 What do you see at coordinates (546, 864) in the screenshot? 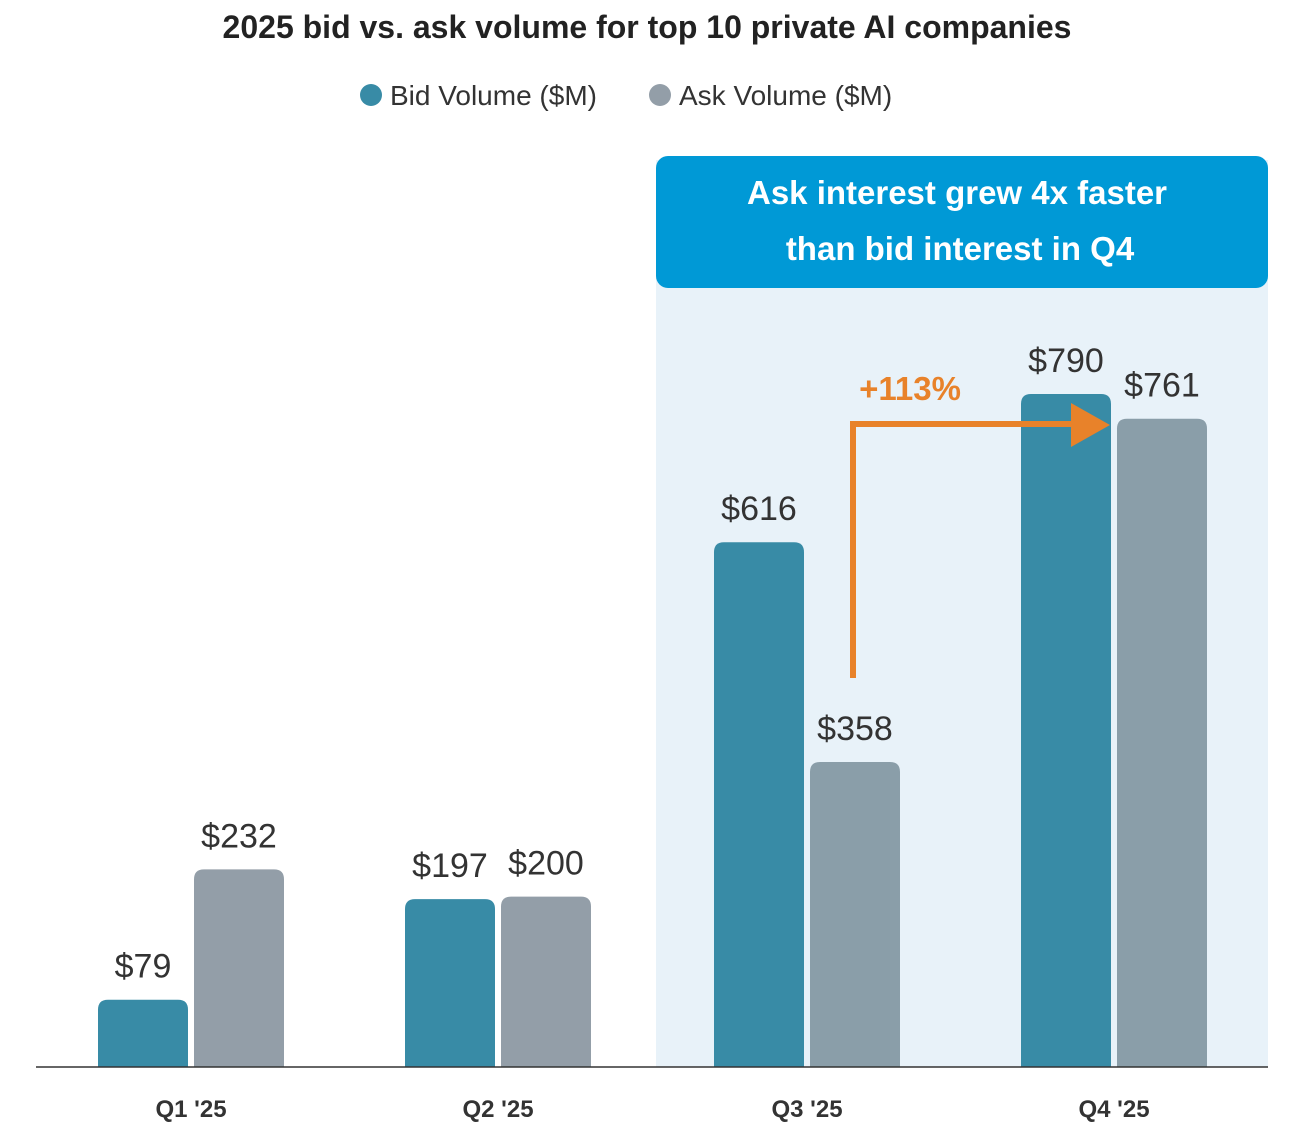
I see `ask-value-label-2: $200` at bounding box center [546, 864].